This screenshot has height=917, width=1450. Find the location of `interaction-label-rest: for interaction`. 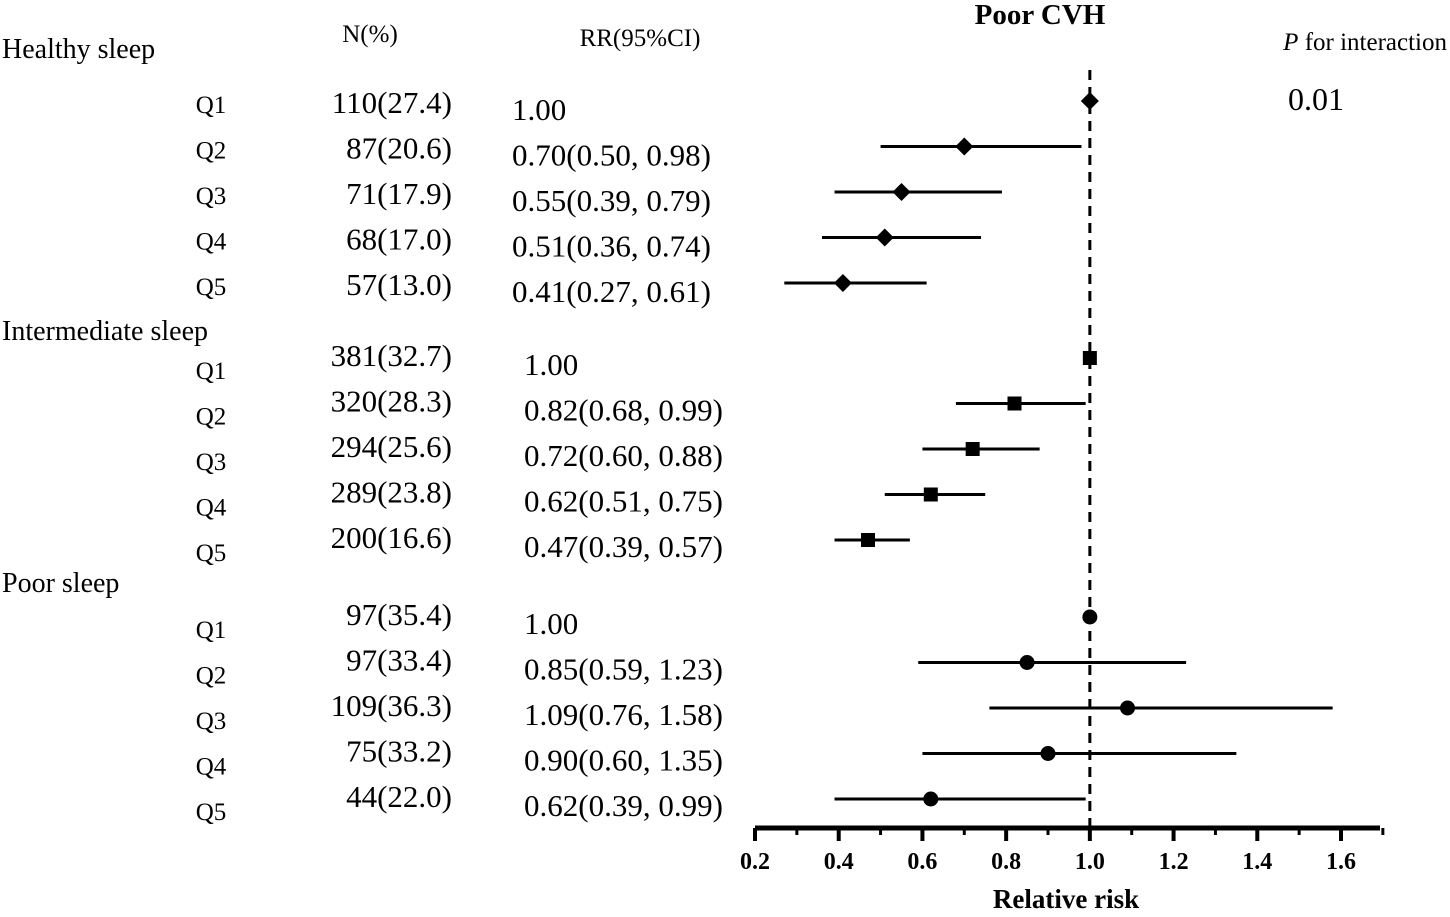

interaction-label-rest: for interaction is located at coordinates (1372, 42).